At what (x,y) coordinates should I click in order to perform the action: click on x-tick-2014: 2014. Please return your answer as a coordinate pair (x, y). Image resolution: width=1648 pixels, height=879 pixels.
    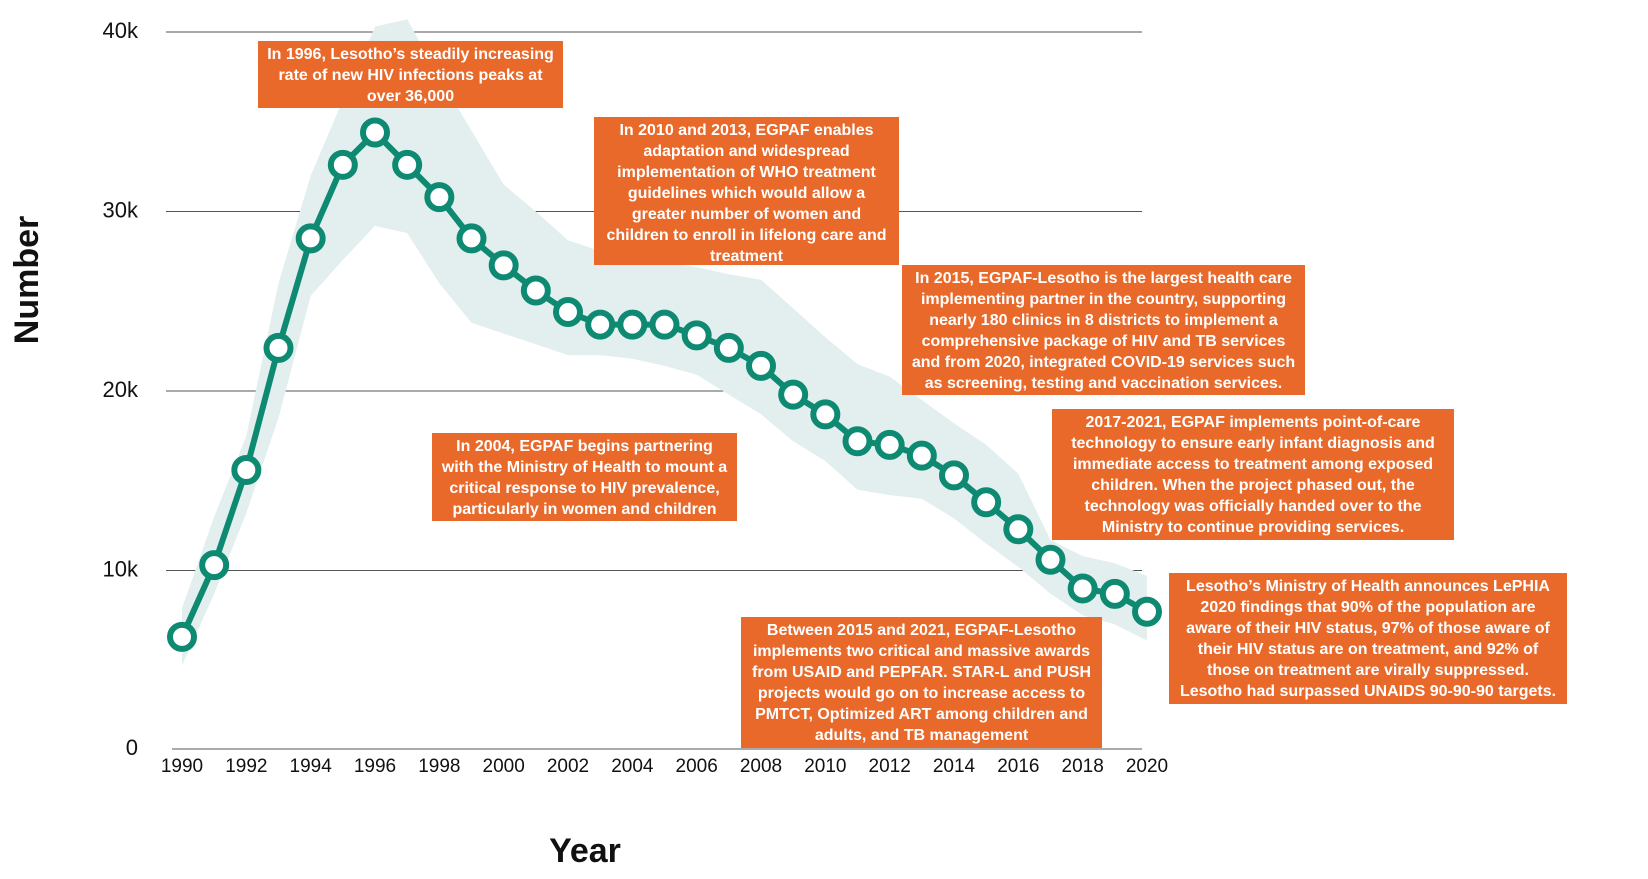
    Looking at the image, I should click on (954, 766).